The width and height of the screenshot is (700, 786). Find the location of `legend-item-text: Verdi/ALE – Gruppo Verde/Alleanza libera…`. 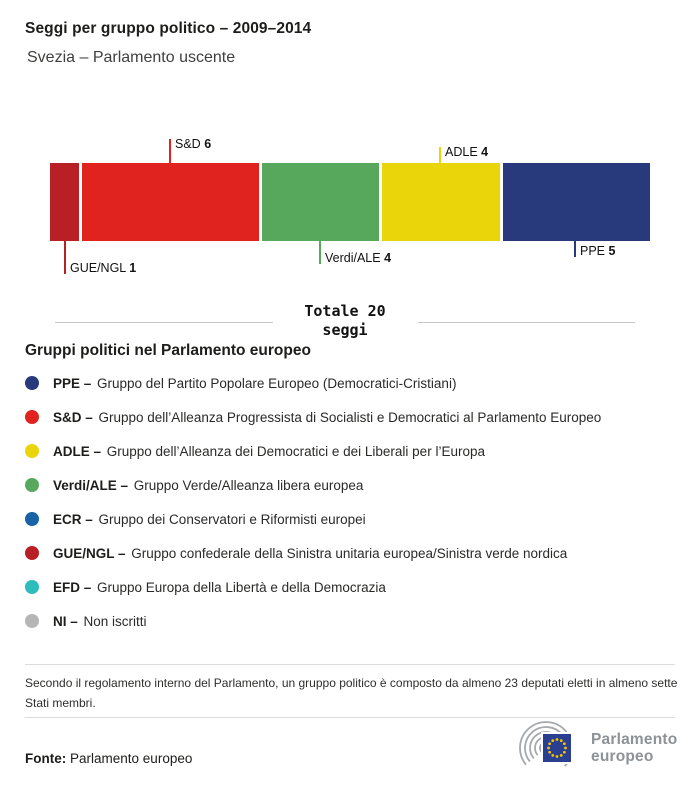

legend-item-text: Verdi/ALE – Gruppo Verde/Alleanza libera… is located at coordinates (208, 485).